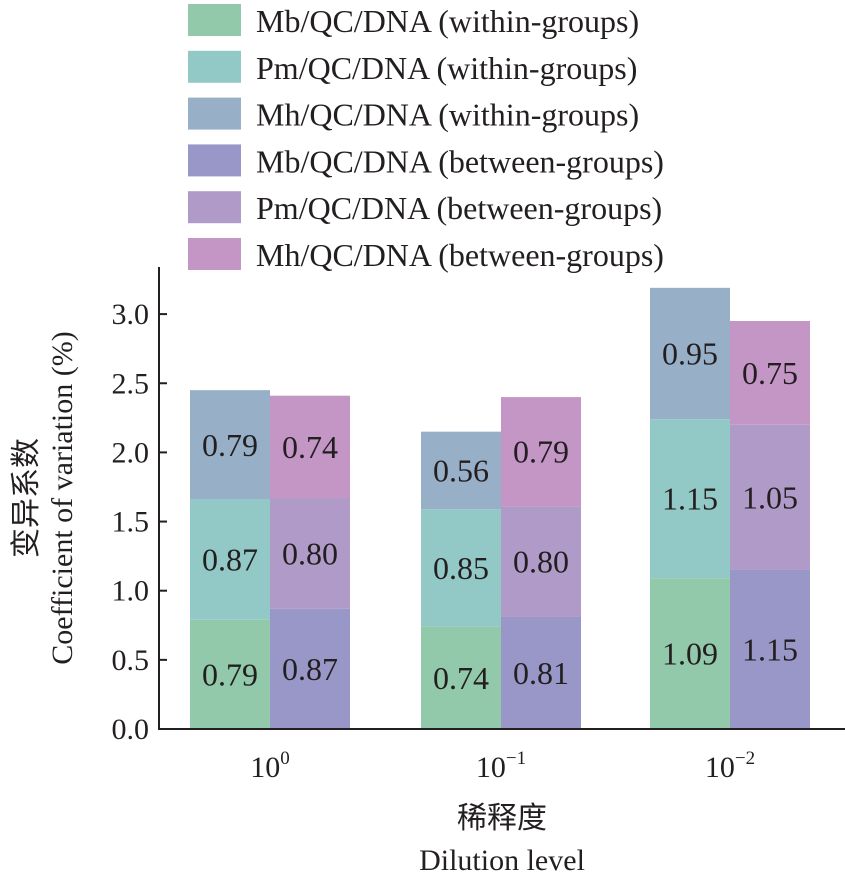 This screenshot has width=845, height=884. What do you see at coordinates (131, 383) in the screenshot?
I see `y-tick-label: 2.5` at bounding box center [131, 383].